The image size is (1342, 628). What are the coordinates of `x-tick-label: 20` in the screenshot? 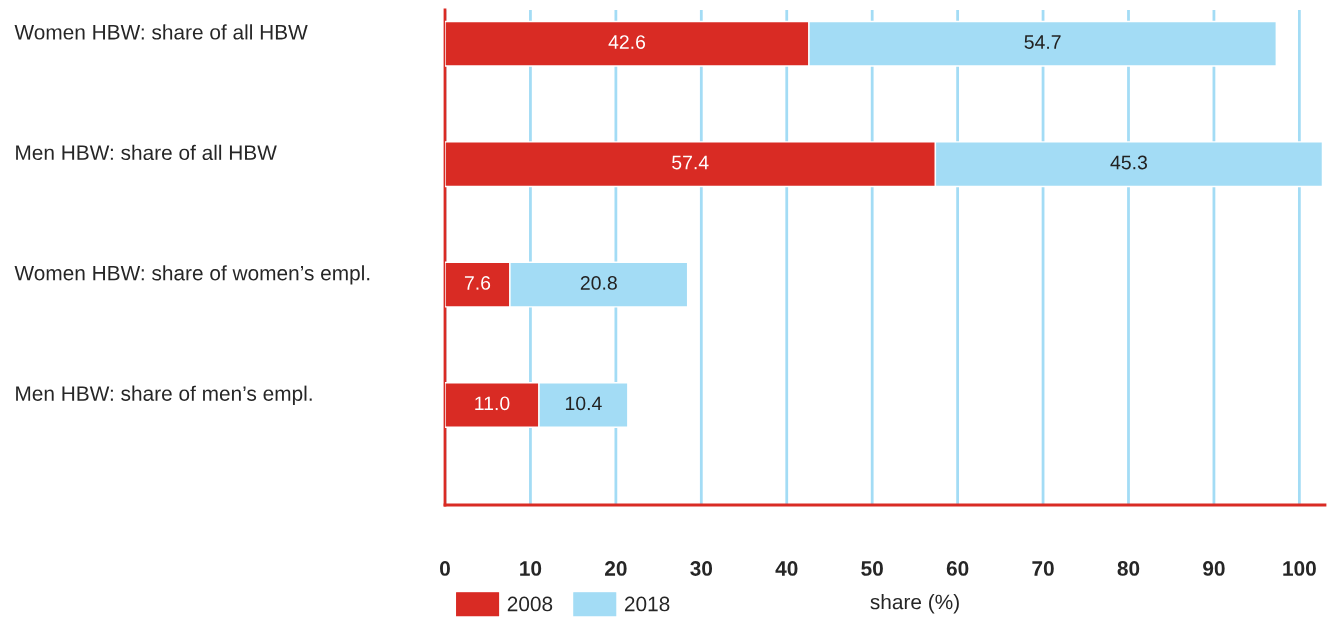 It's located at (616, 568).